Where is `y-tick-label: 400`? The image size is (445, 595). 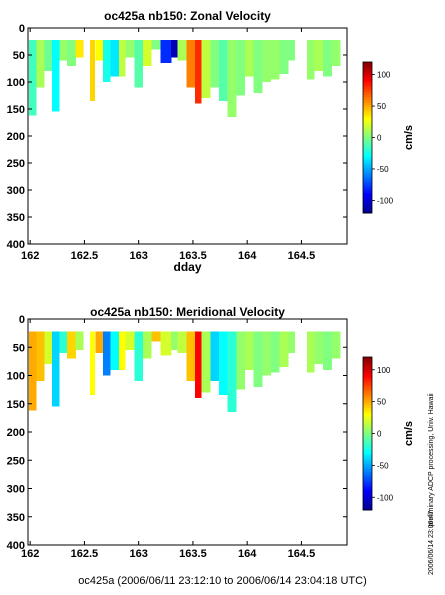 y-tick-label: 400 is located at coordinates (16, 546).